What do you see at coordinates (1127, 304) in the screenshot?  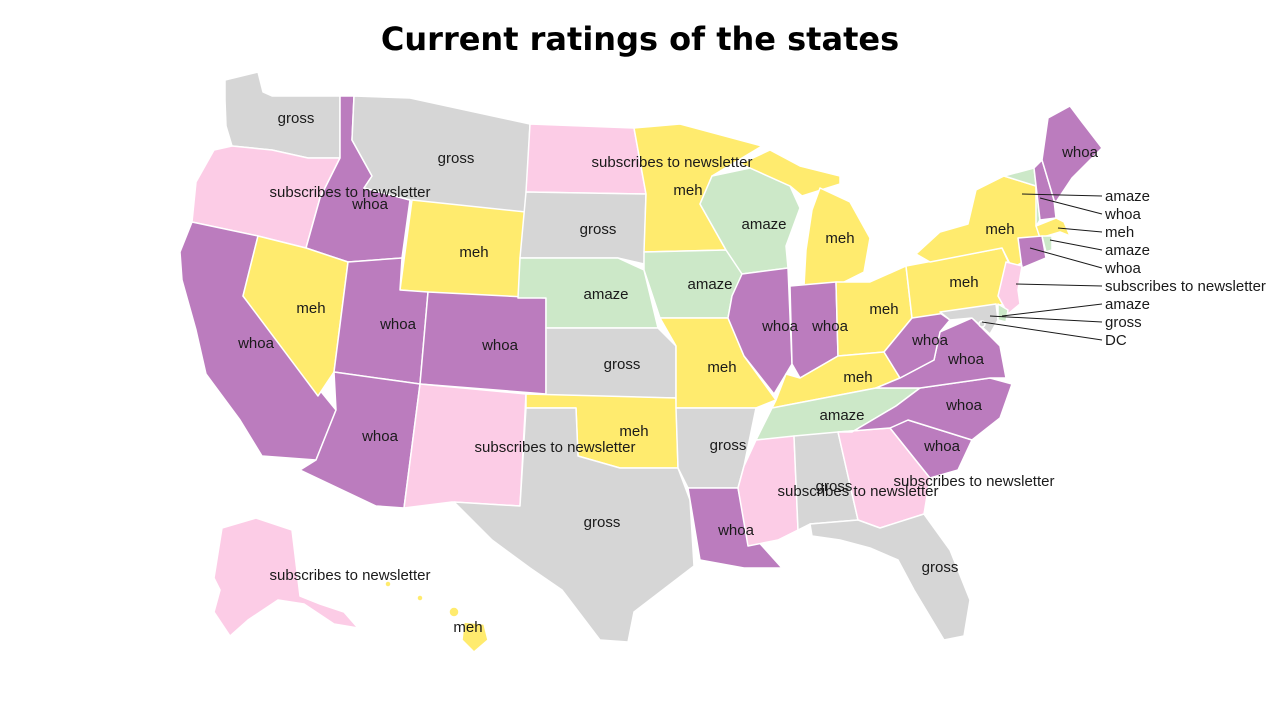 I see `callout-de: amaze` at bounding box center [1127, 304].